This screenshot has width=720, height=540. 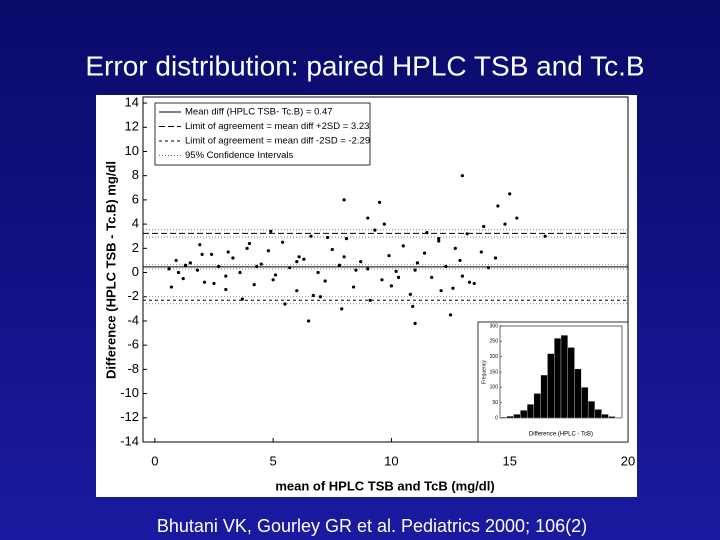 I want to click on y-tick-label: -6, so click(x=133, y=344).